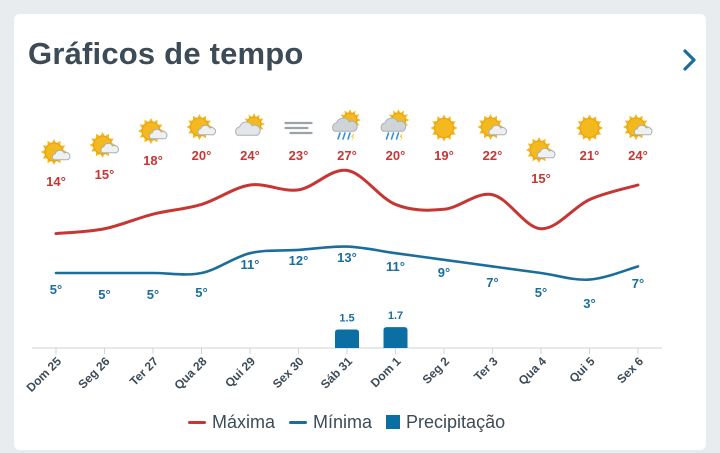 This screenshot has width=720, height=453. What do you see at coordinates (630, 370) in the screenshot?
I see `x-tick-label: Sex 6` at bounding box center [630, 370].